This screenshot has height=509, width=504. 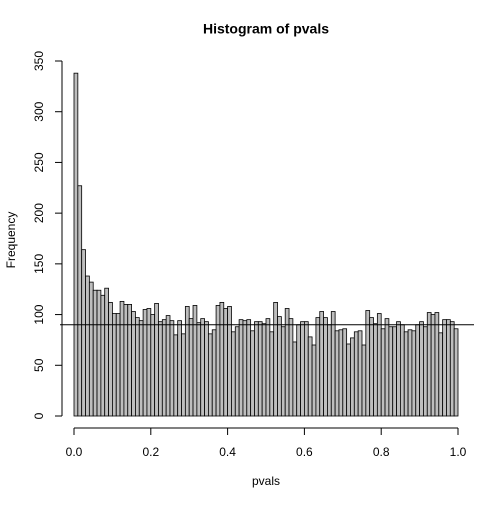 What do you see at coordinates (266, 29) in the screenshot?
I see `chart-title: Histogram of pvals` at bounding box center [266, 29].